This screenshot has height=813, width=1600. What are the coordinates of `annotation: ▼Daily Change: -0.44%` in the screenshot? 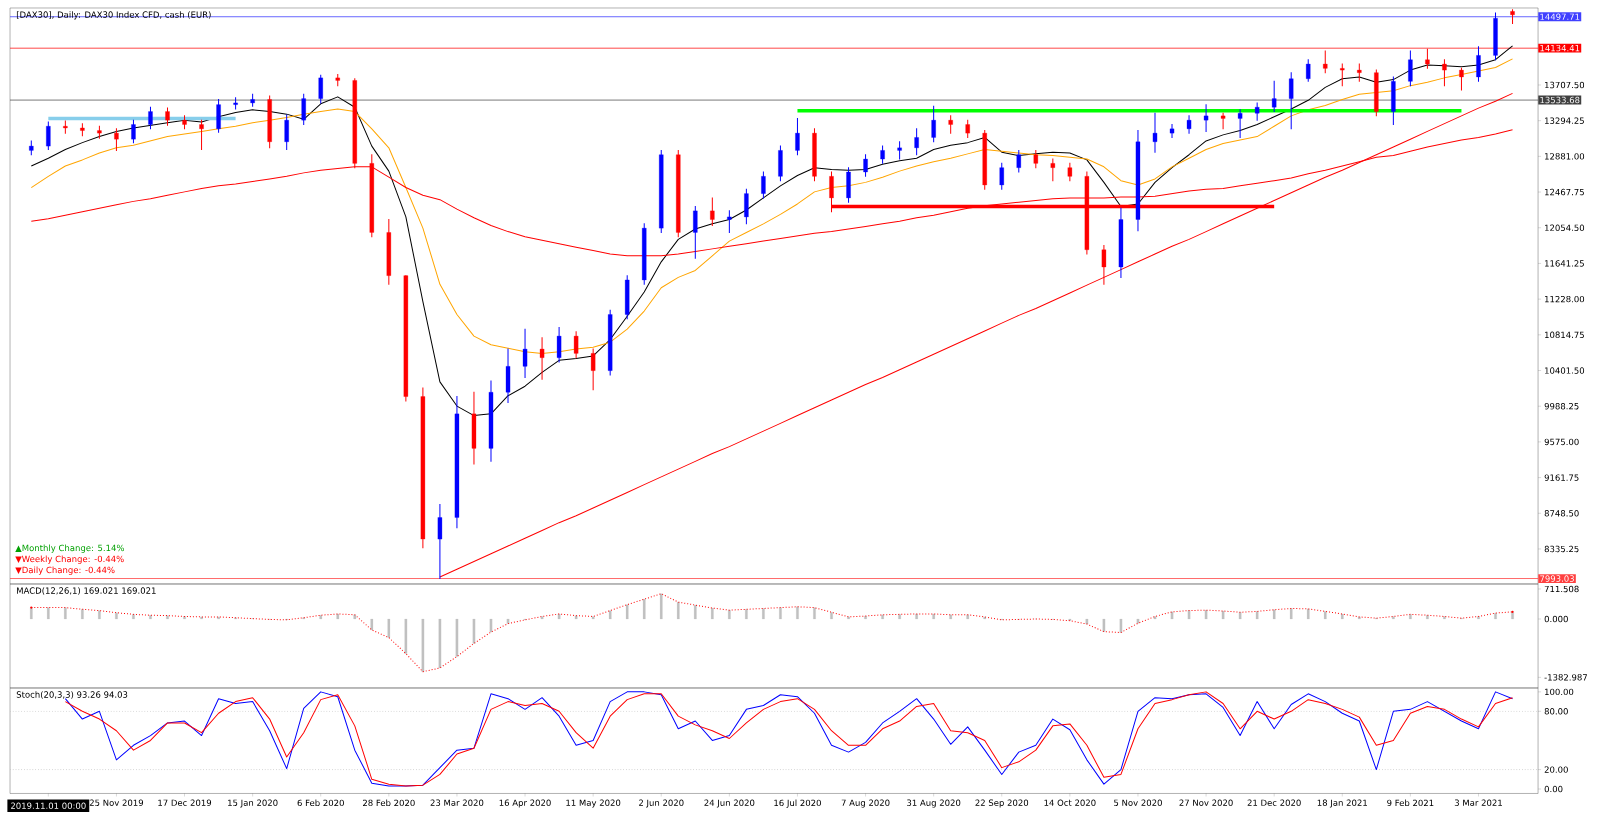 It's located at (65, 570).